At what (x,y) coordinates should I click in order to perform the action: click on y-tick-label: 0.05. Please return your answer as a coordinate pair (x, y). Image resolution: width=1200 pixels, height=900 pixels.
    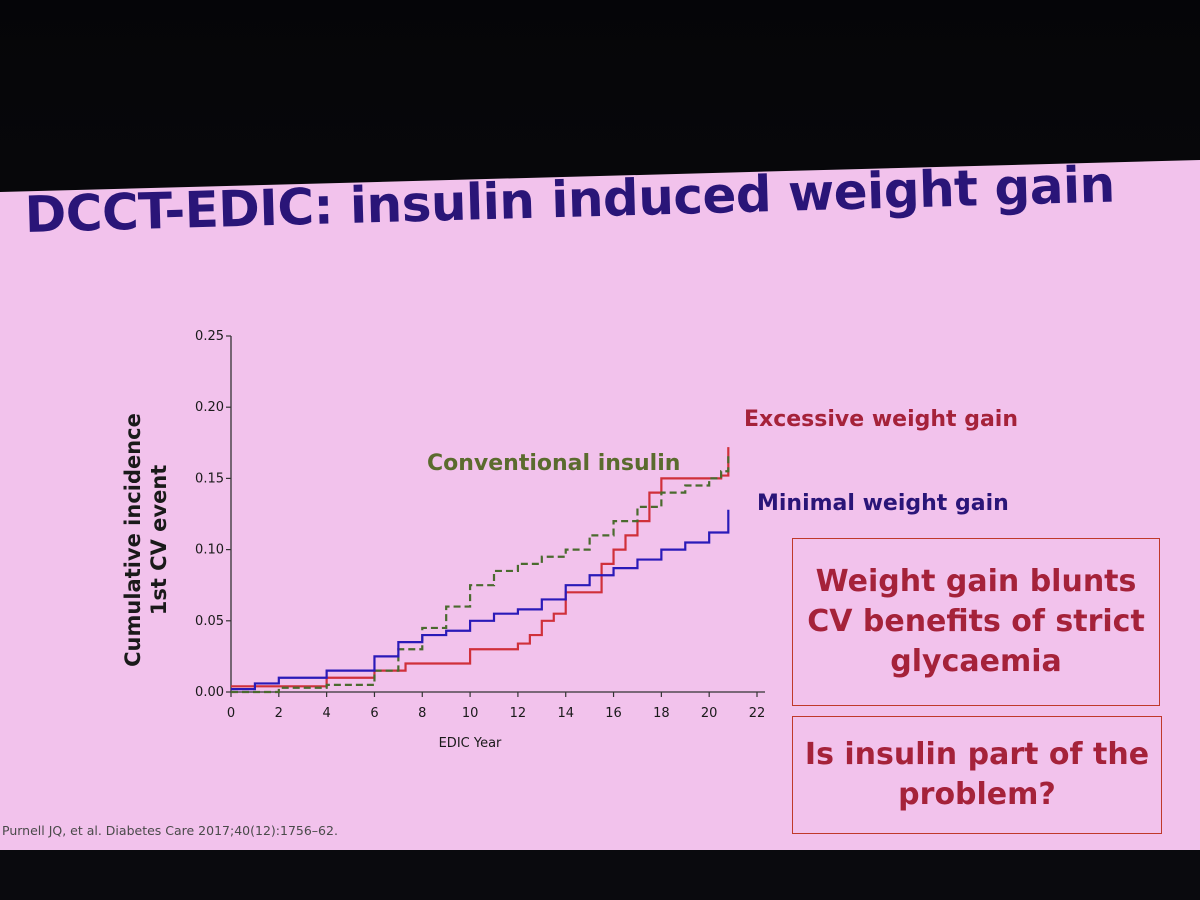
    Looking at the image, I should click on (209, 621).